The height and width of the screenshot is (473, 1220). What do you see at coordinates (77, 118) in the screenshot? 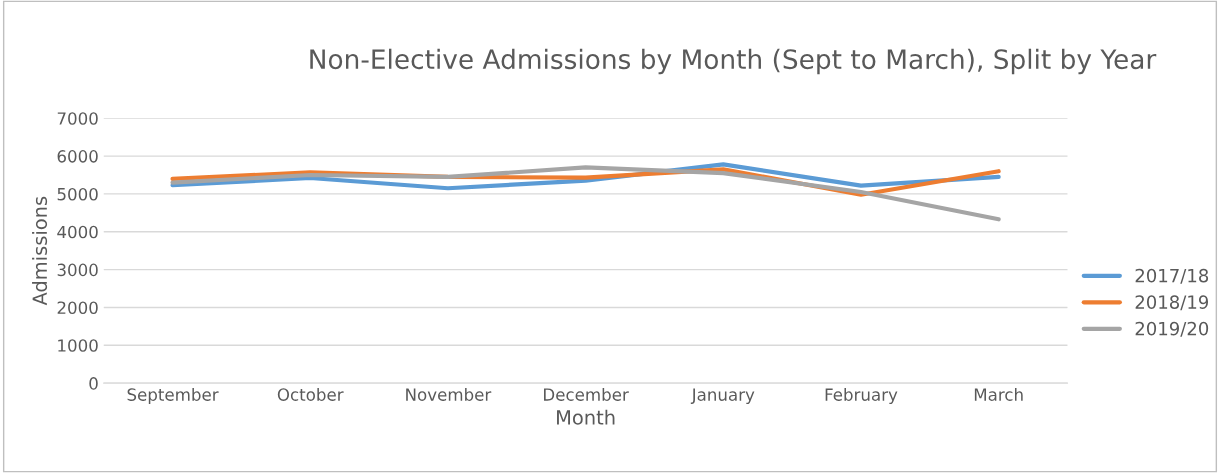
I see `y-tick-label: 7000` at bounding box center [77, 118].